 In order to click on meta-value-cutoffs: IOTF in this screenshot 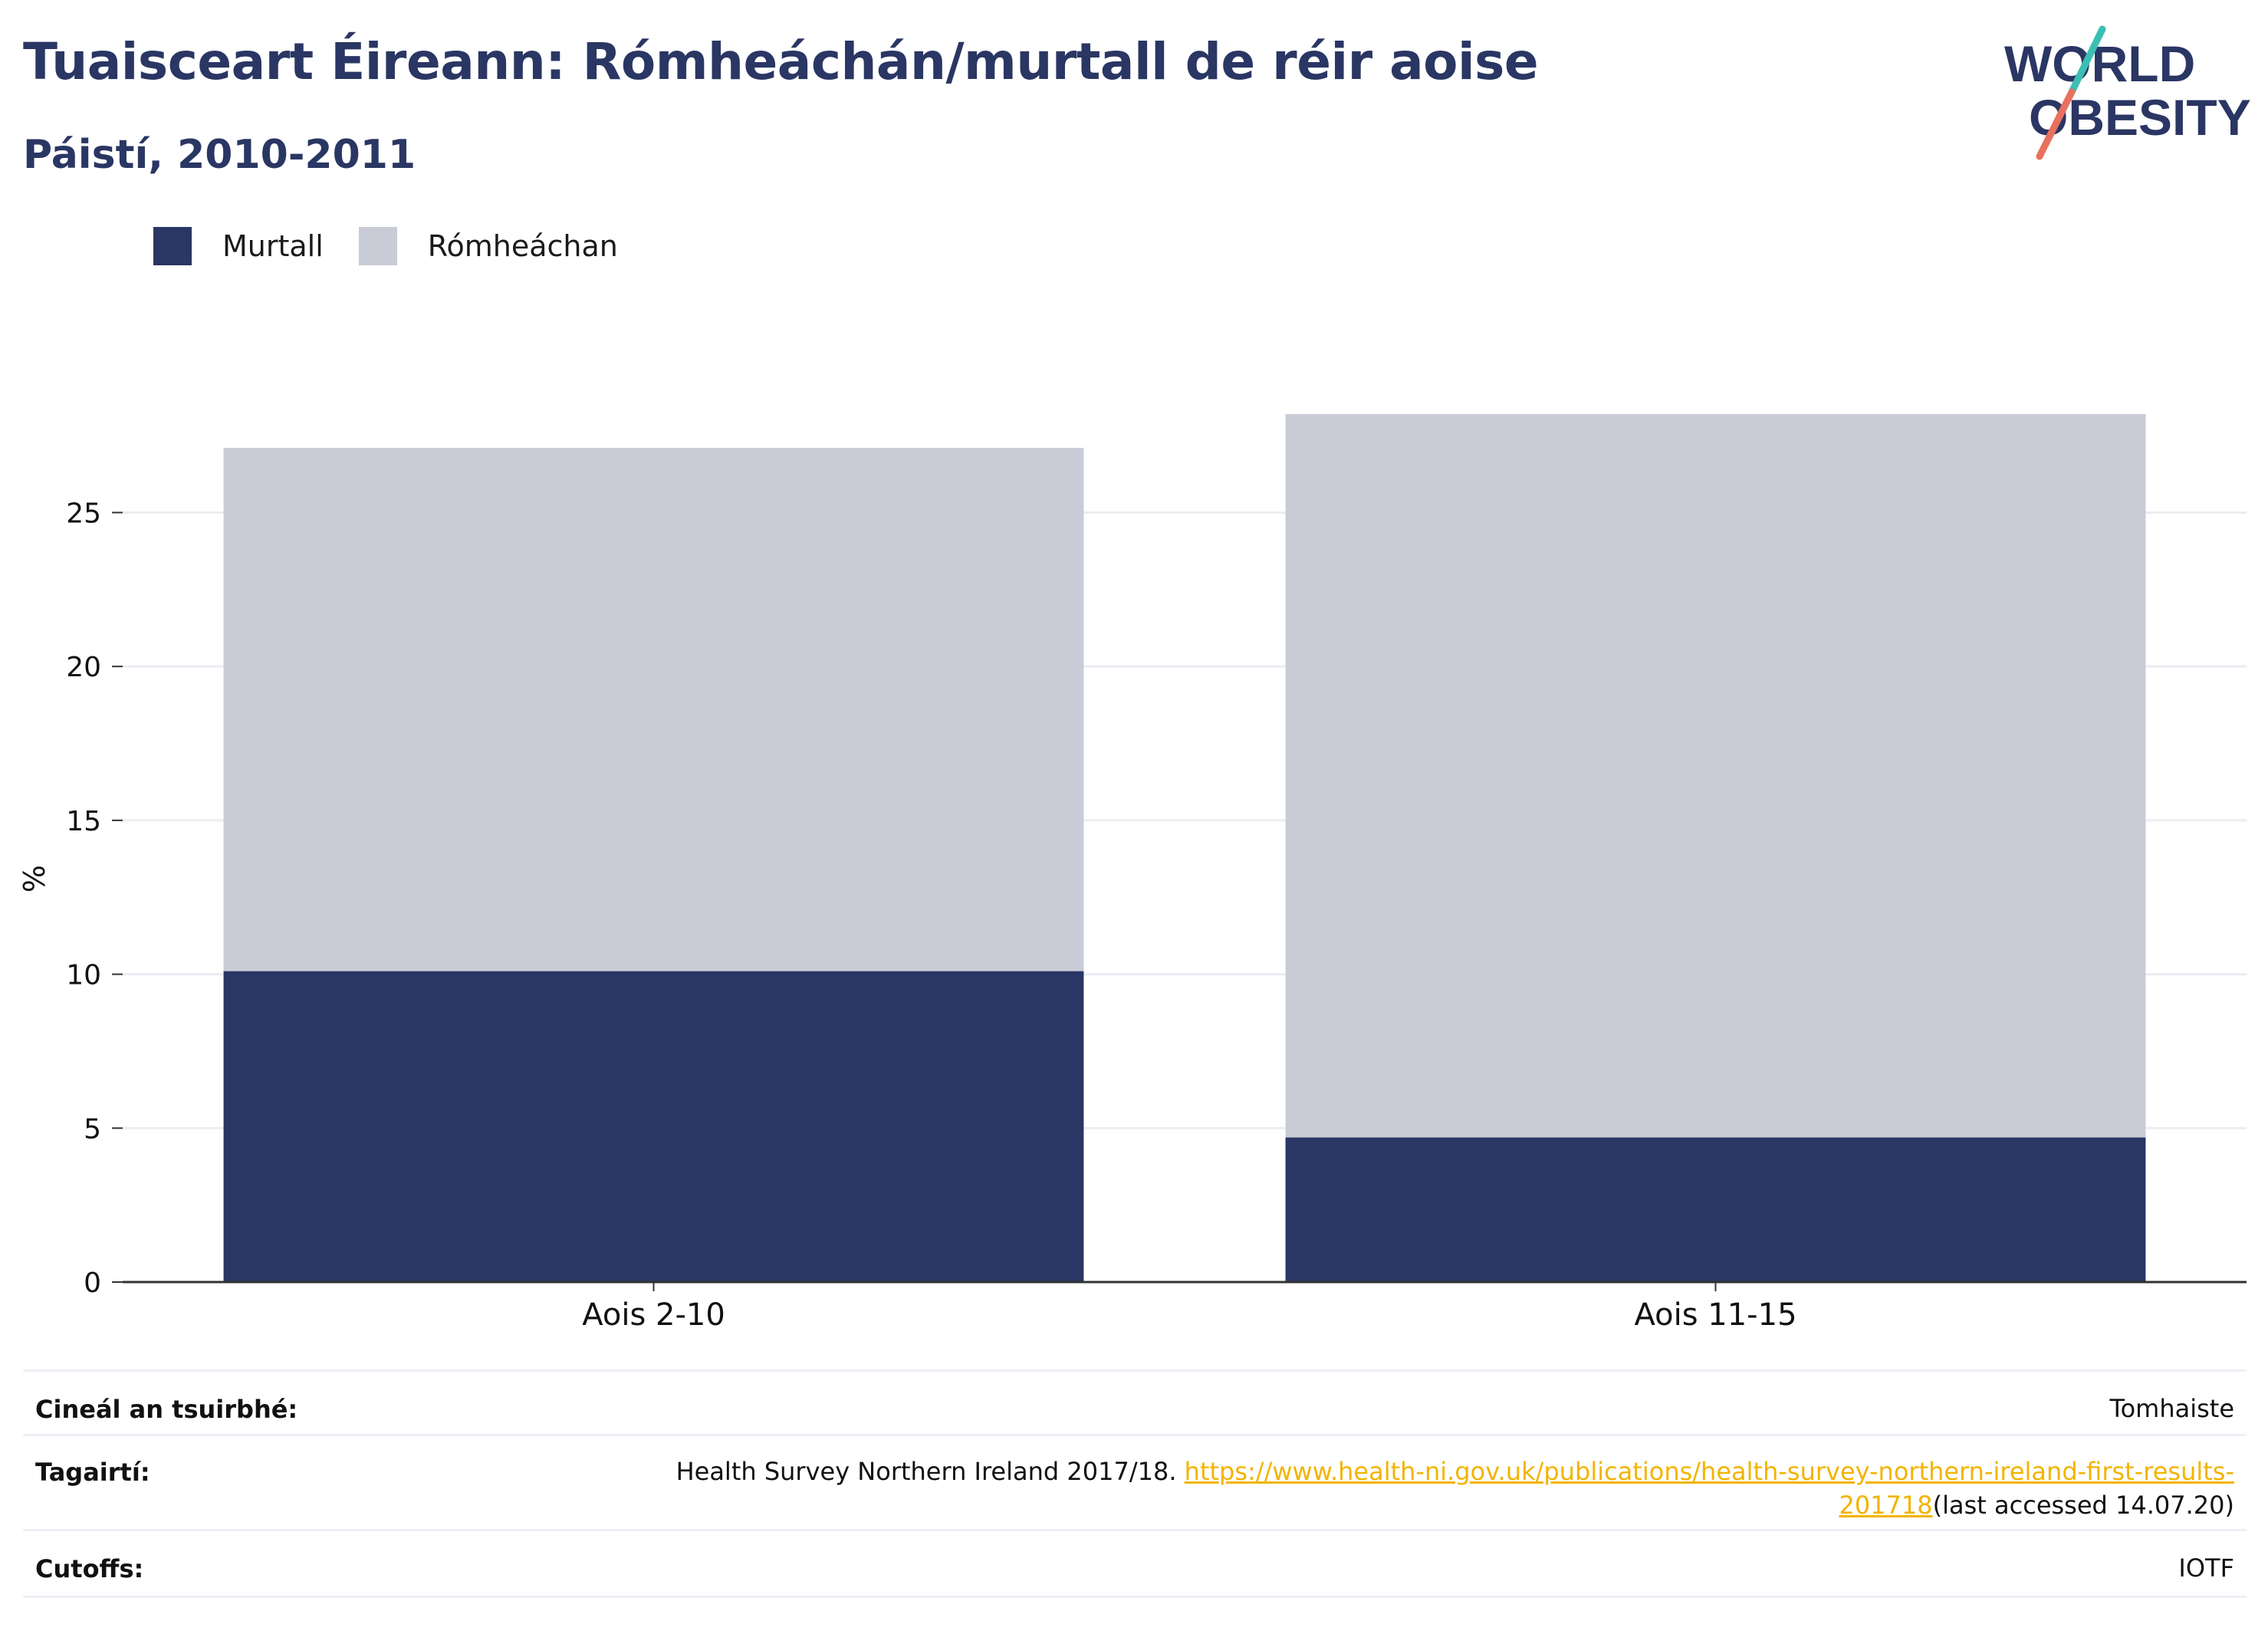, I will do `click(2206, 1568)`.